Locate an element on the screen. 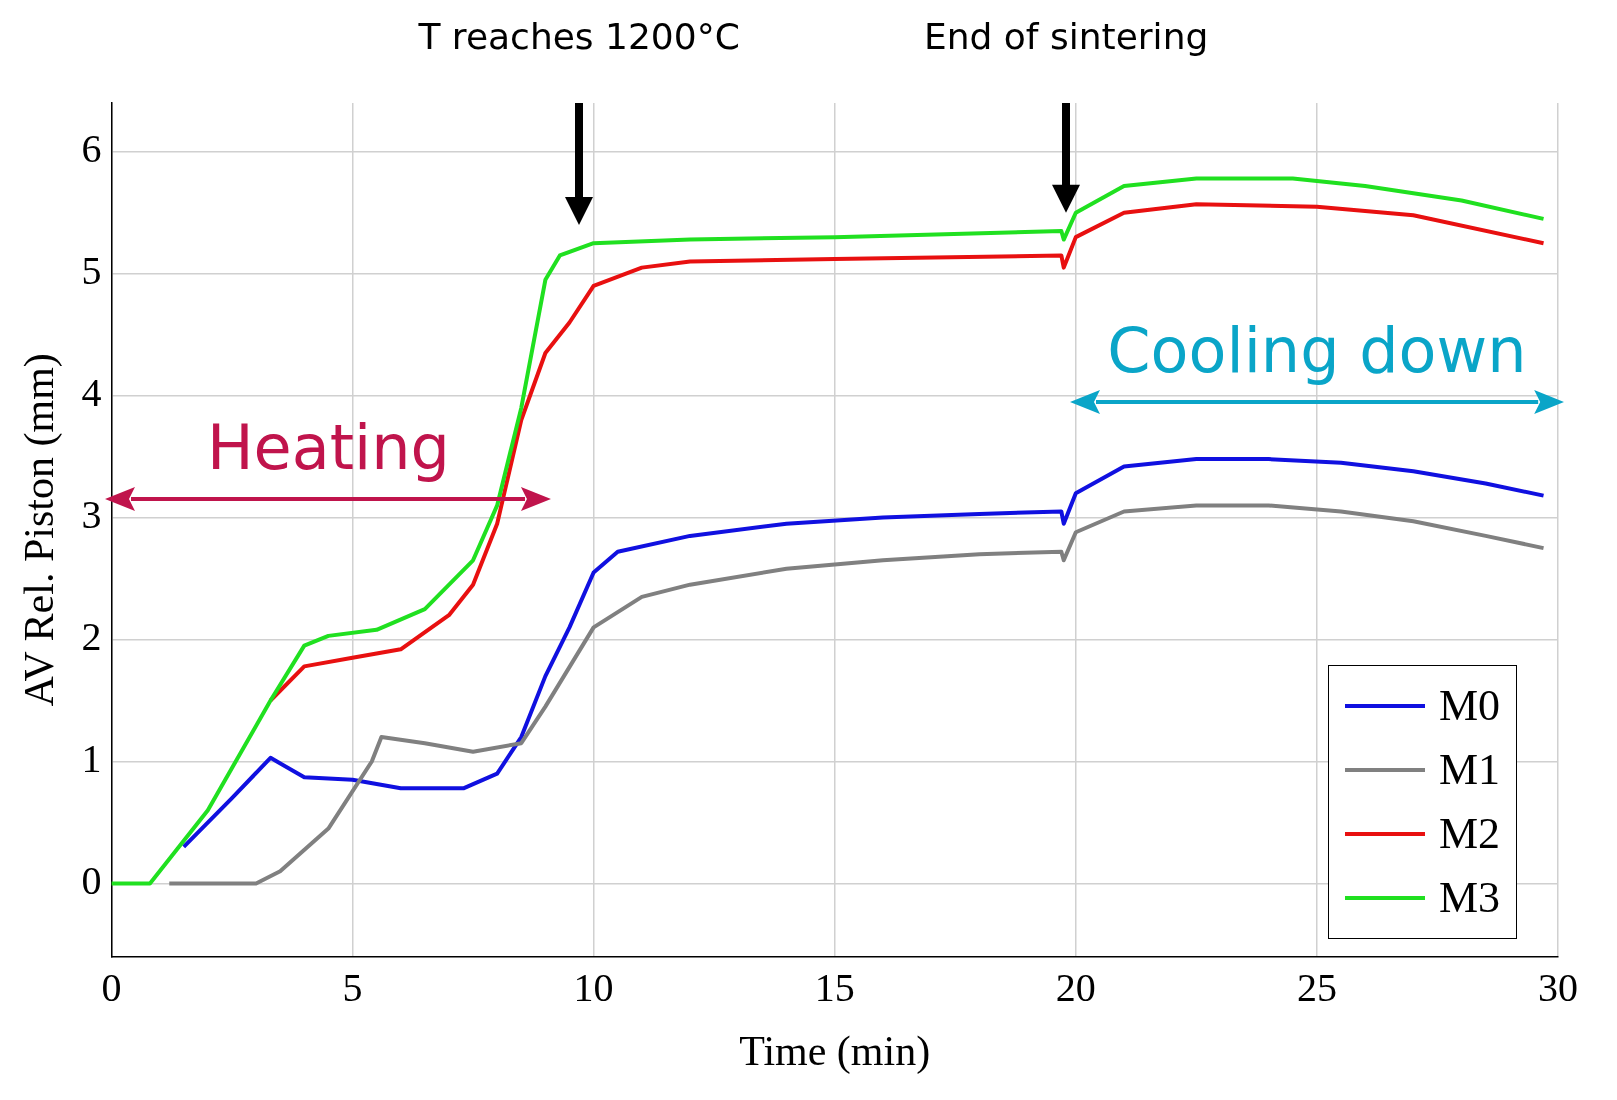 This screenshot has height=1100, width=1617. y-tick-label: 1 is located at coordinates (91, 758).